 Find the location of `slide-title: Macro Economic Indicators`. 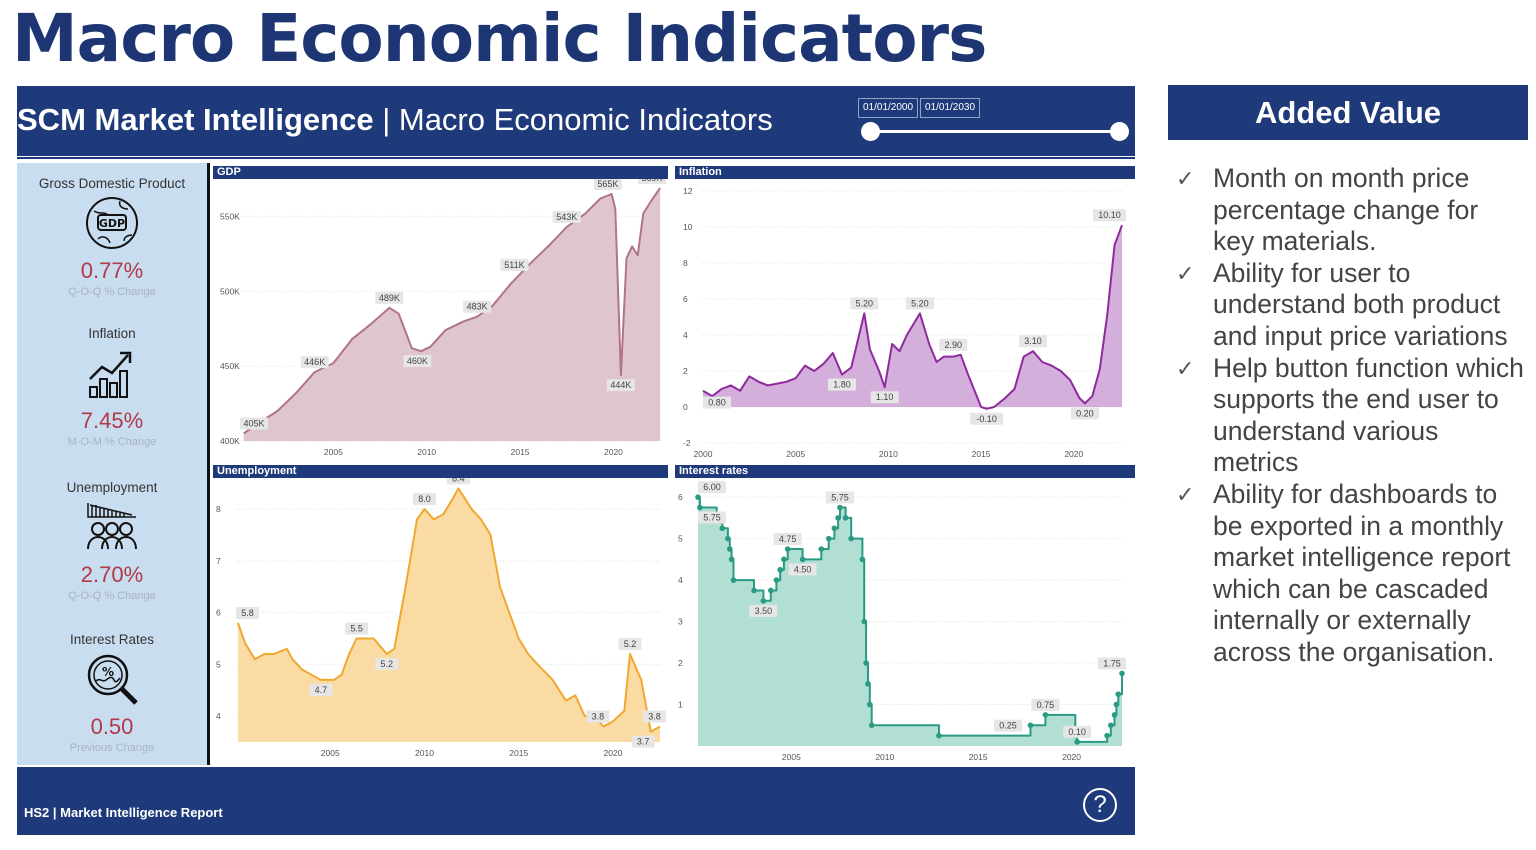

slide-title: Macro Economic Indicators is located at coordinates (499, 38).